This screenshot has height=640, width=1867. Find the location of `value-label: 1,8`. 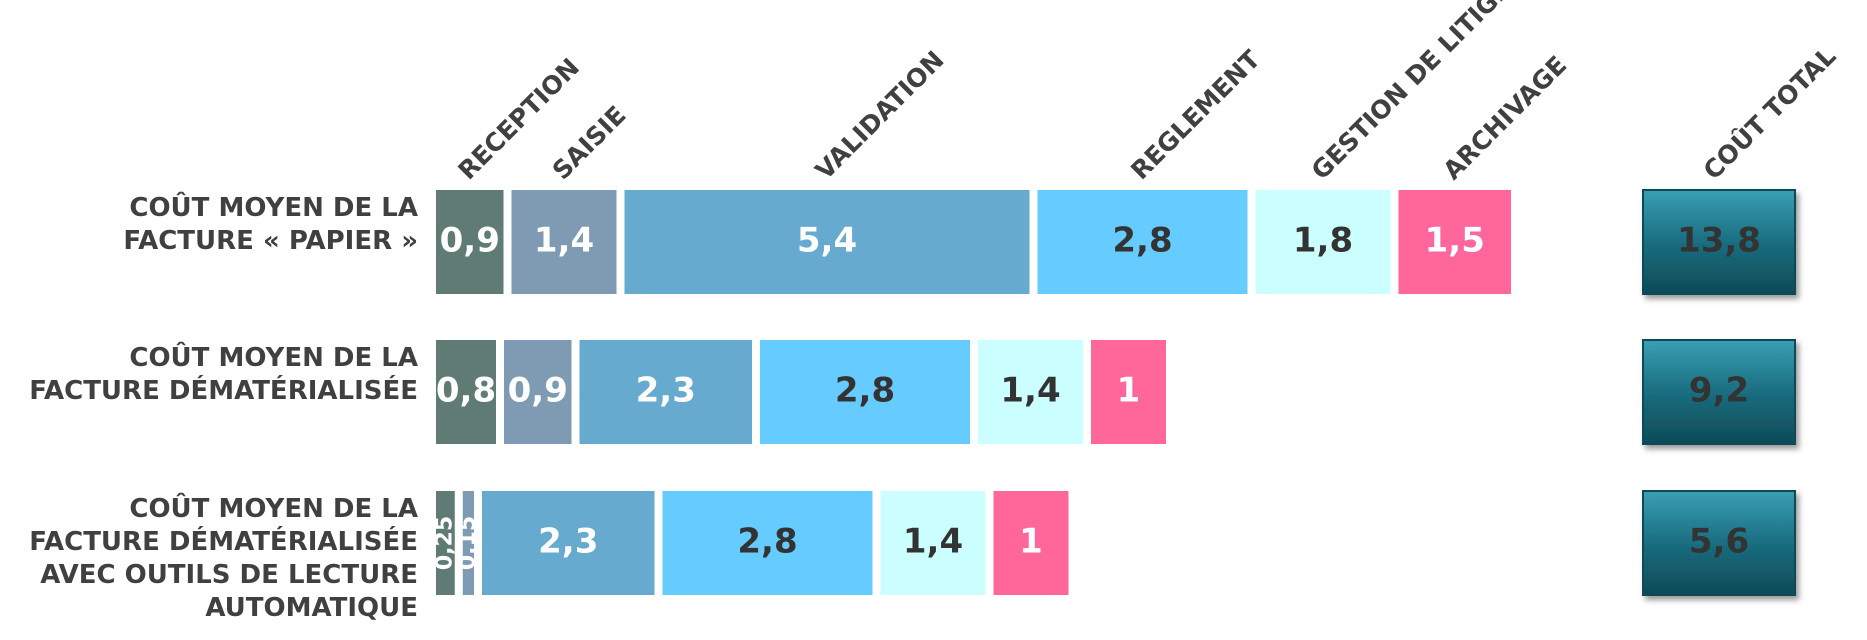

value-label: 1,8 is located at coordinates (1323, 241).